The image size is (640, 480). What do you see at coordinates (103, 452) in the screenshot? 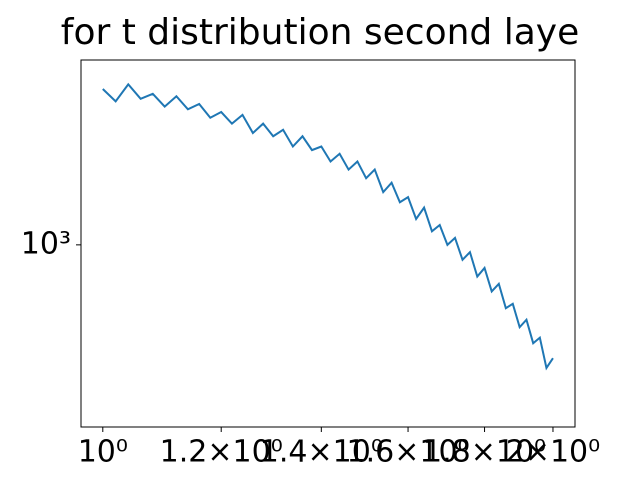
I see `x-tick-label: 10⁰` at bounding box center [103, 452].